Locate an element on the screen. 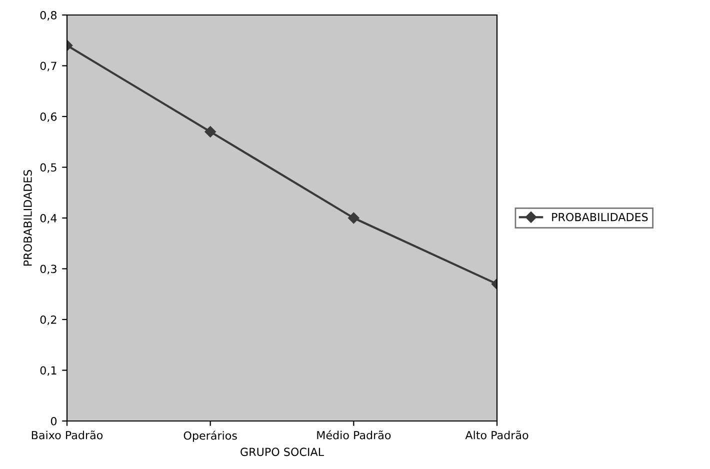 This screenshot has height=469, width=710. y-tick-label: 0,3 is located at coordinates (48, 269).